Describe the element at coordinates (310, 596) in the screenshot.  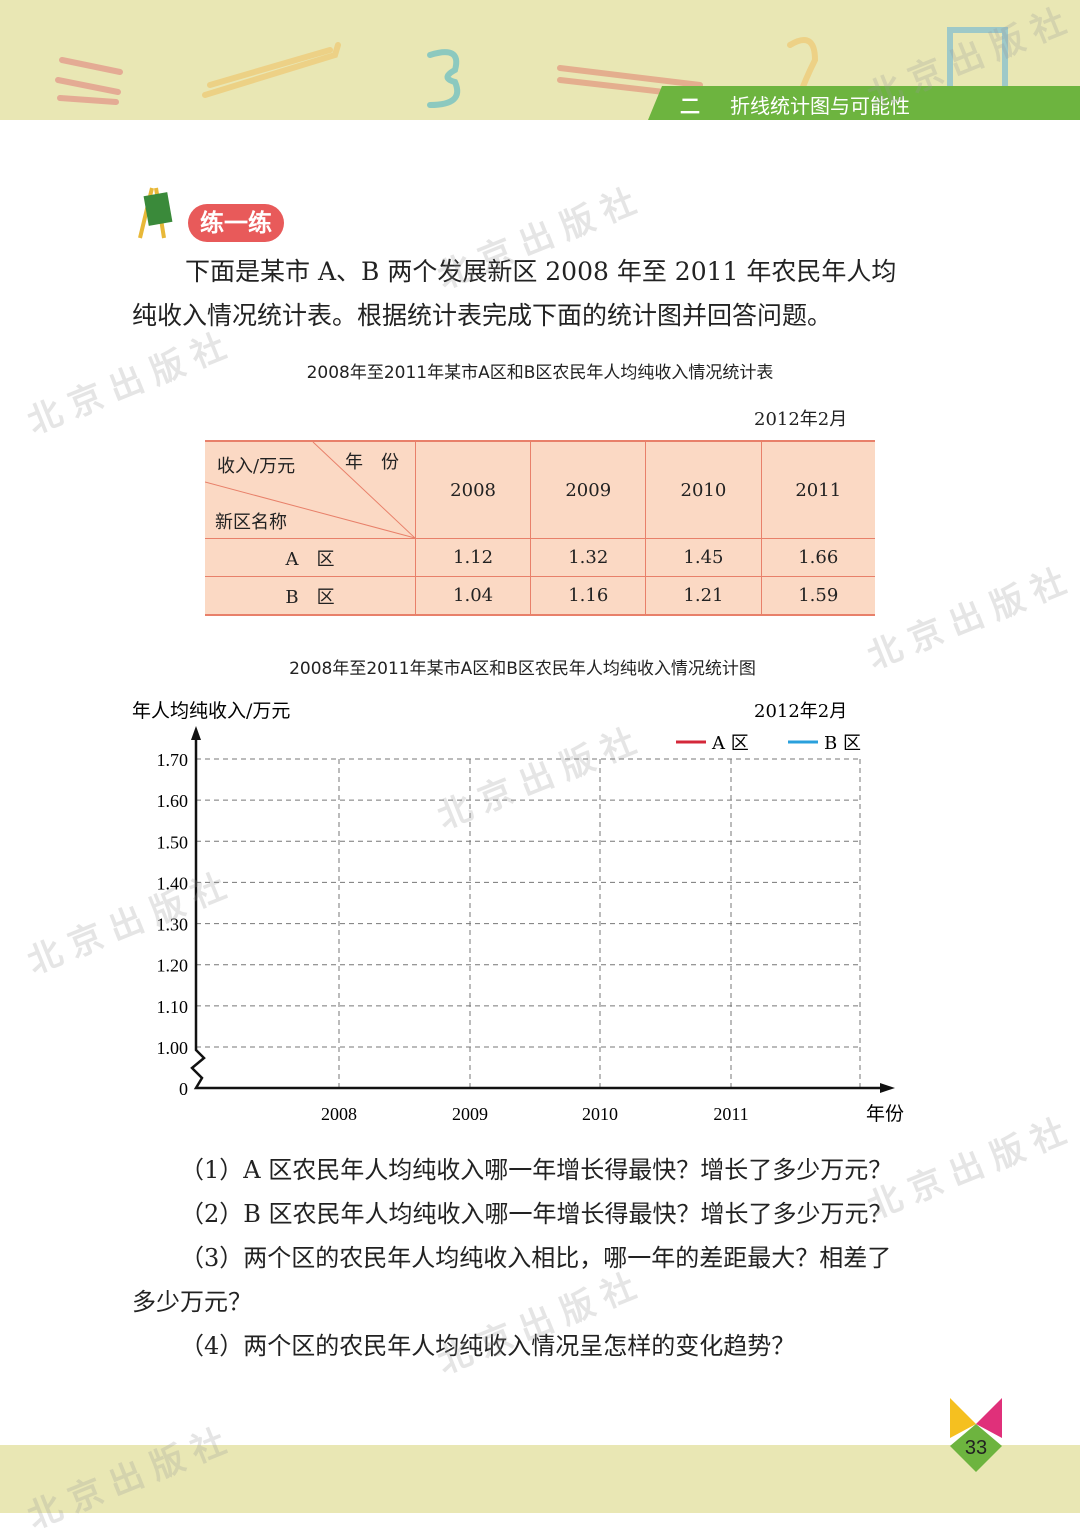
I see `district-name: B 区` at that location.